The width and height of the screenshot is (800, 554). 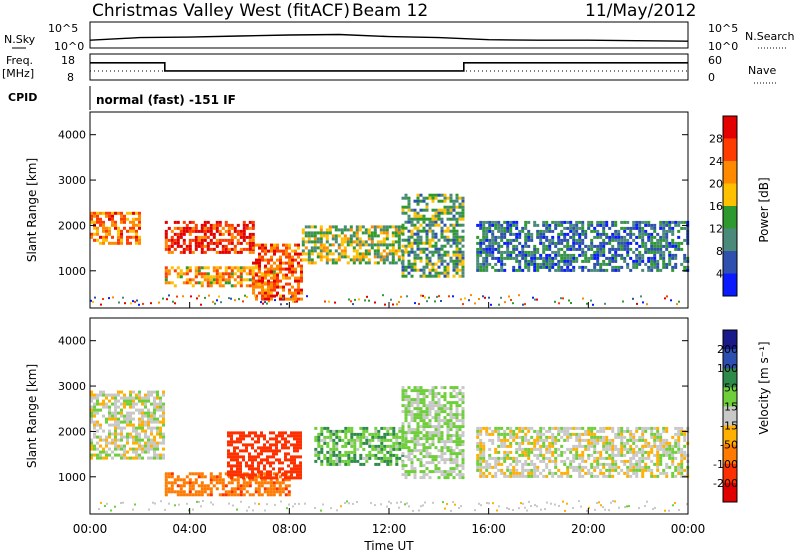 What do you see at coordinates (63, 28) in the screenshot?
I see `nsky-top-tick: 10^5` at bounding box center [63, 28].